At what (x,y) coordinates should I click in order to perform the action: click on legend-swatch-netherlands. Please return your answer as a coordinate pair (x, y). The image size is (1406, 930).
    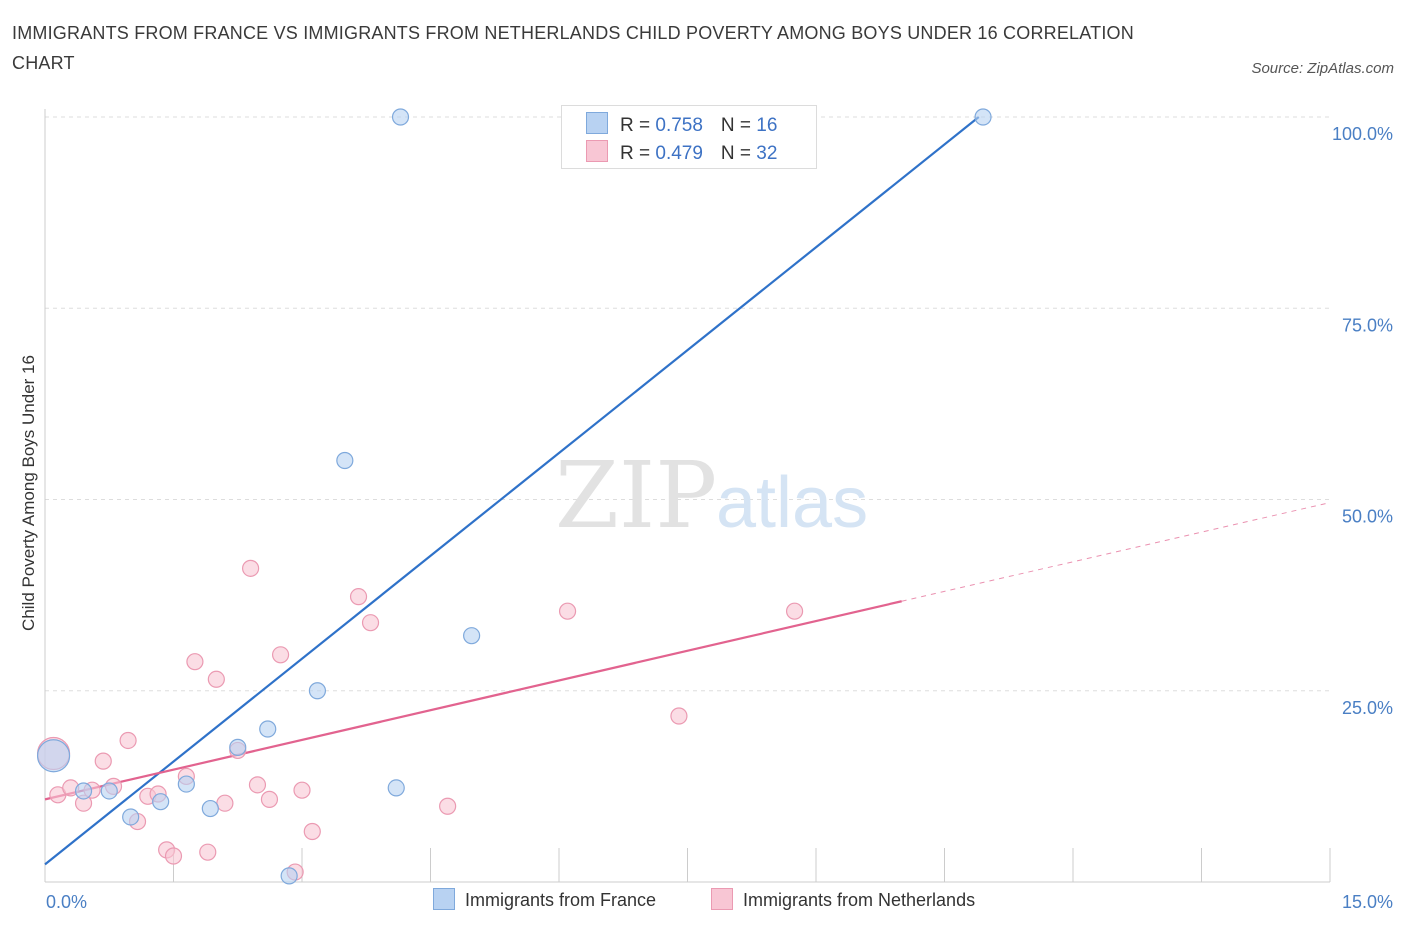
    Looking at the image, I should click on (597, 151).